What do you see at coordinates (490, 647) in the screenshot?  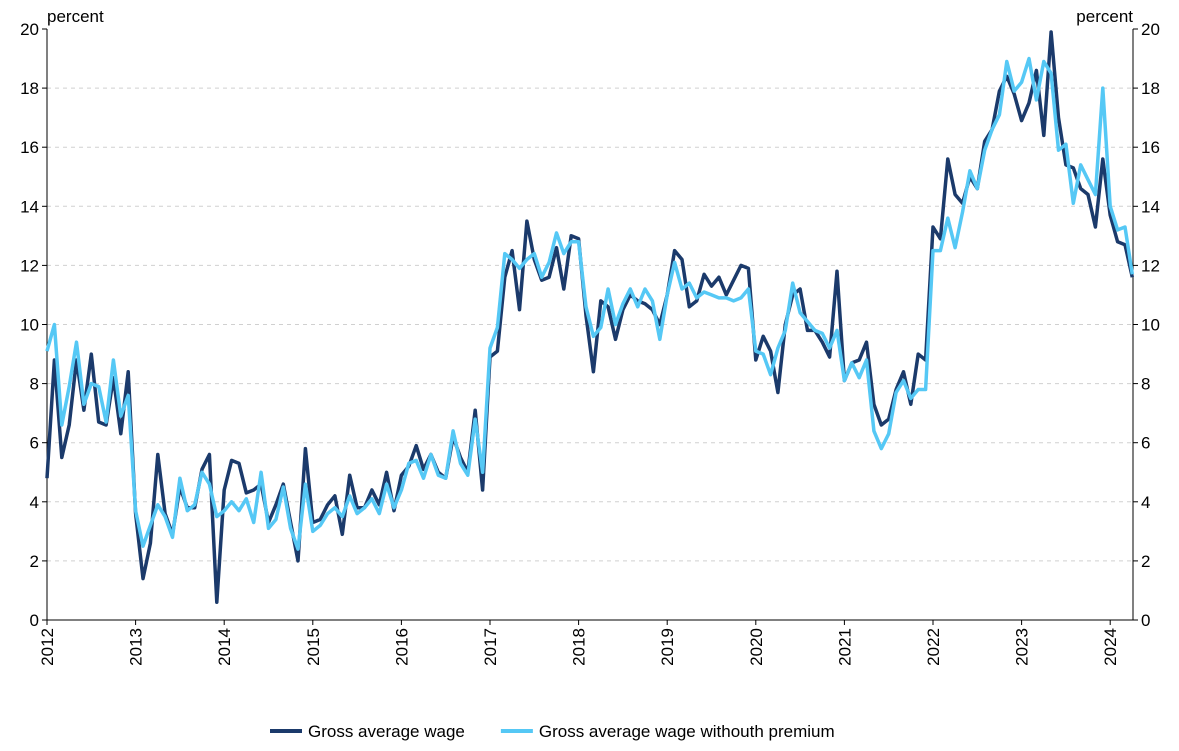 I see `x-tick-label: 2017` at bounding box center [490, 647].